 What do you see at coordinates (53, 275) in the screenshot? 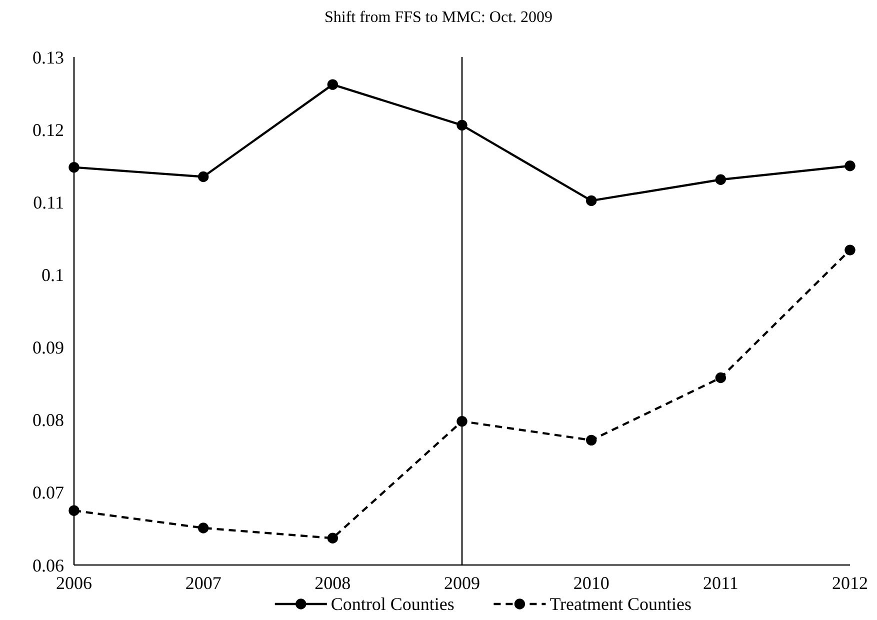
I see `y-tick-label: 0.1` at bounding box center [53, 275].